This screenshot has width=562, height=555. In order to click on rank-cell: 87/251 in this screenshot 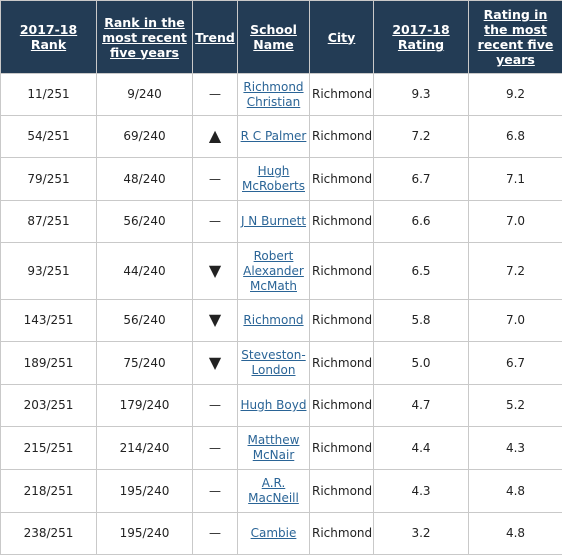, I will do `click(49, 222)`.